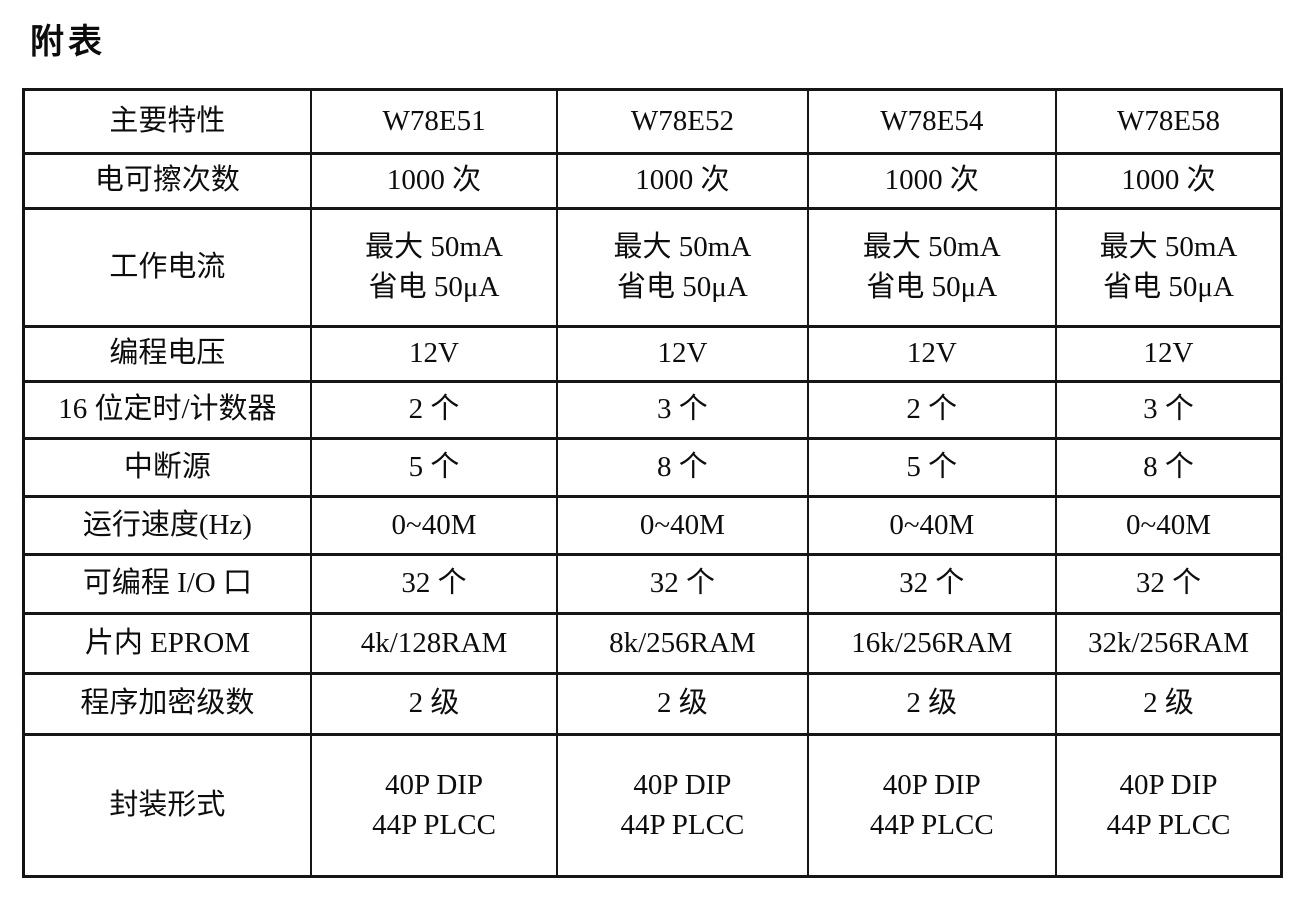 The height and width of the screenshot is (904, 1304). What do you see at coordinates (682, 121) in the screenshot?
I see `column-header-w78e52: W78E52` at bounding box center [682, 121].